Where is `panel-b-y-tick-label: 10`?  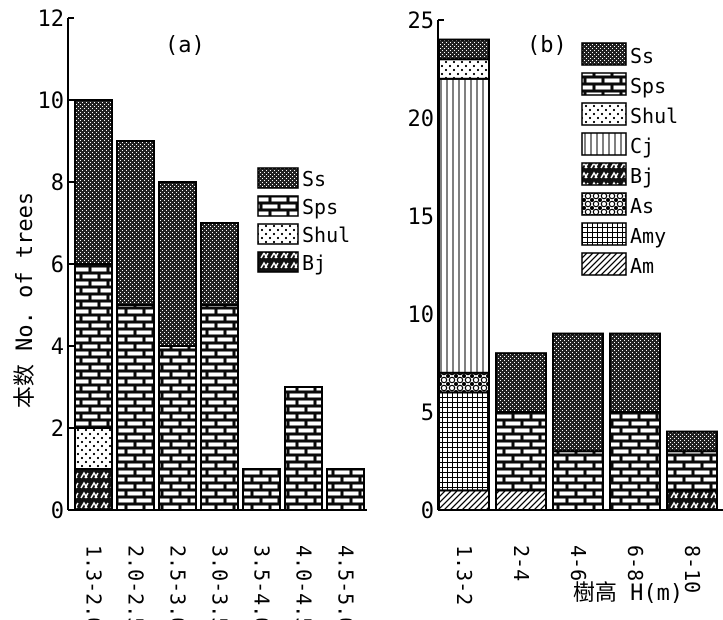 panel-b-y-tick-label: 10 is located at coordinates (421, 315).